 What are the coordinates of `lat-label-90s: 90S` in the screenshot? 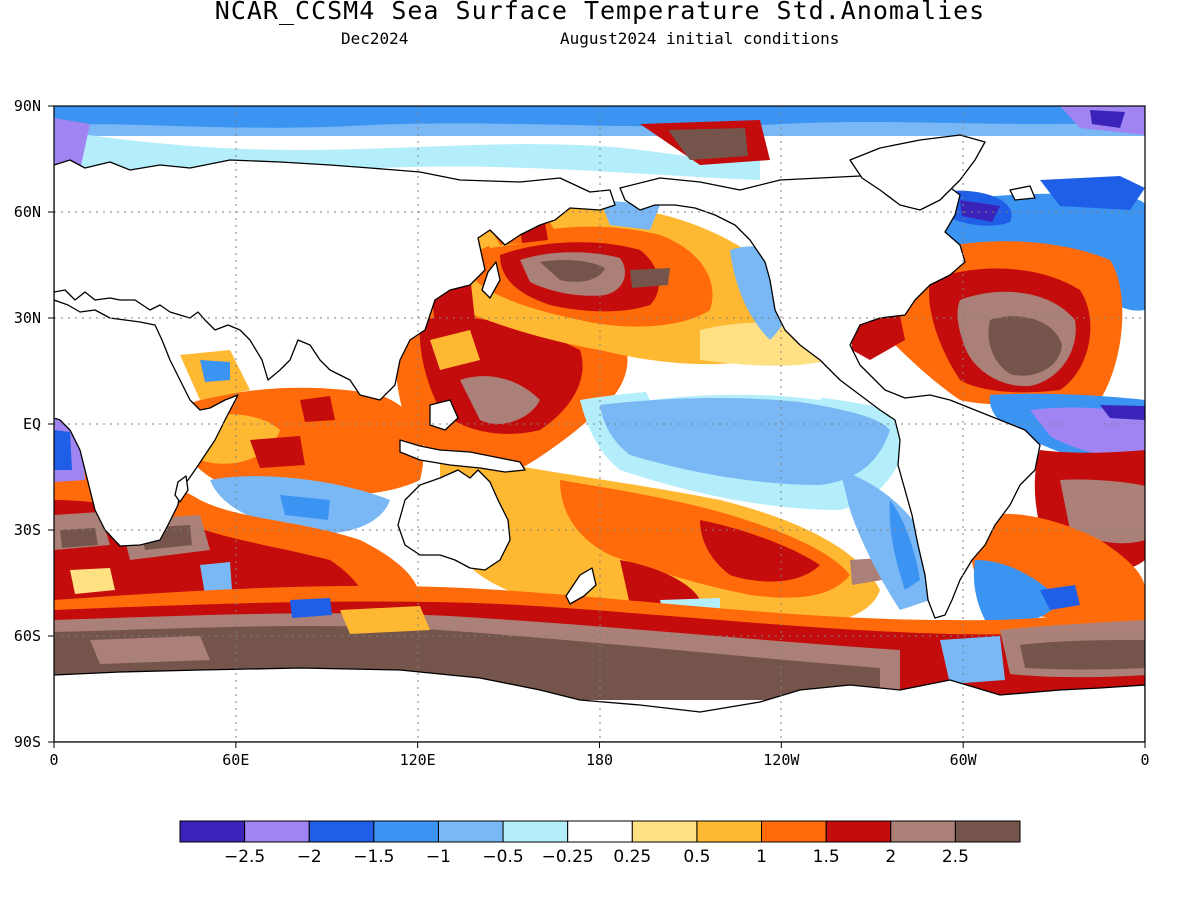 It's located at (27, 742).